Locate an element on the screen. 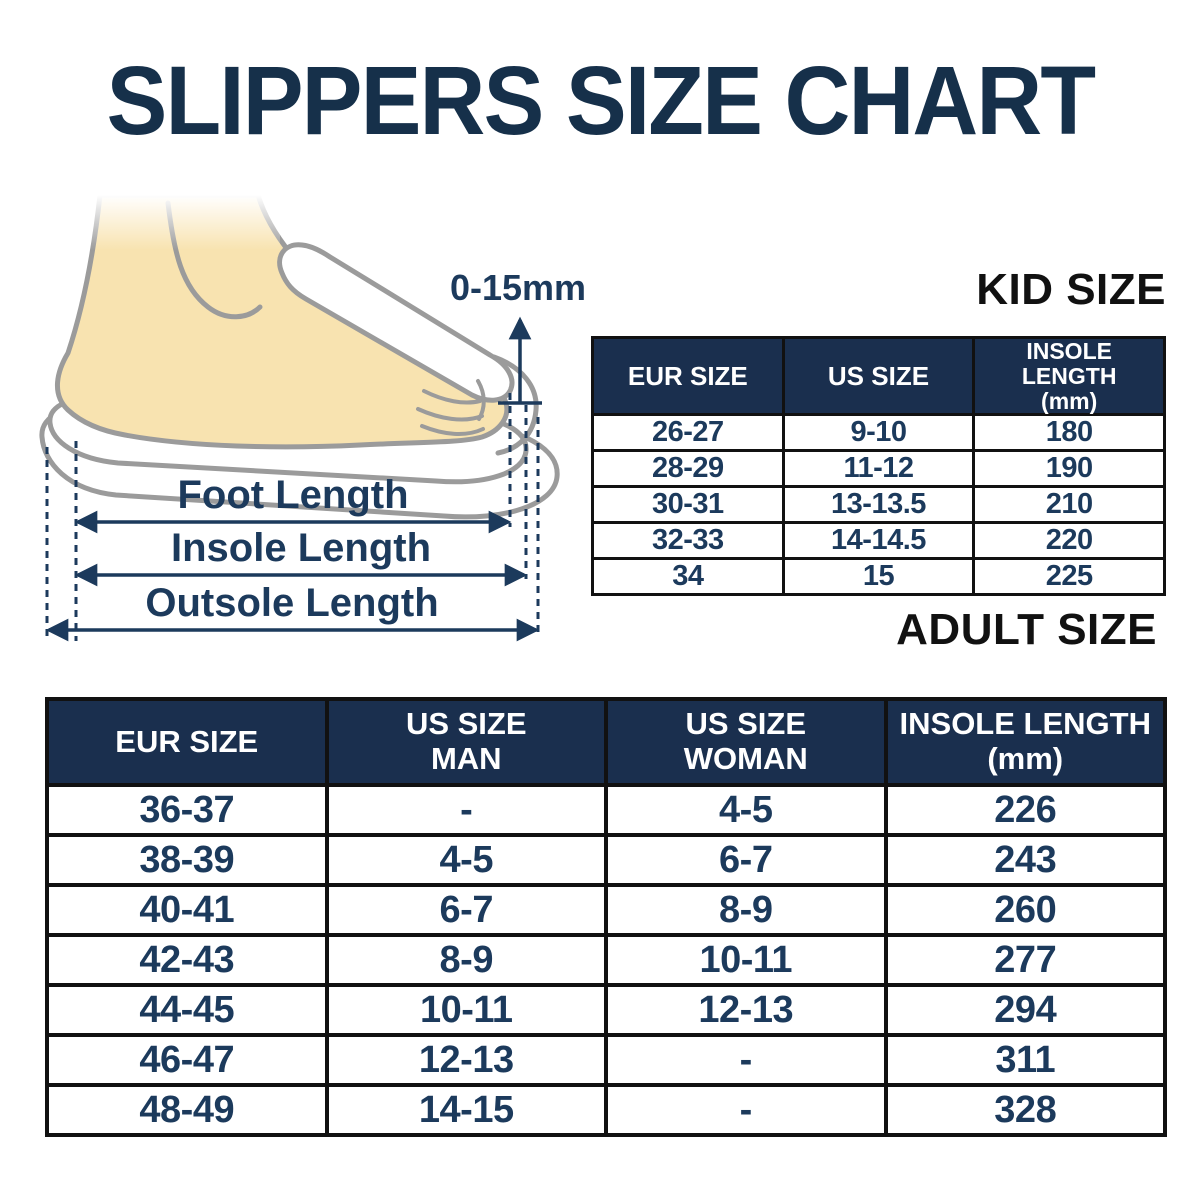 This screenshot has height=1200, width=1200. table-row: 34 15 225 is located at coordinates (878, 577).